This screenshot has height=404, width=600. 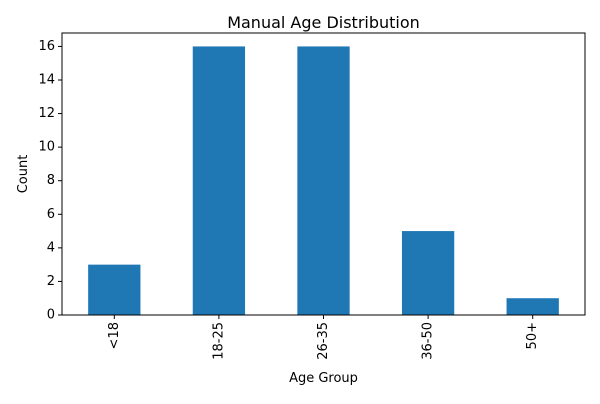 What do you see at coordinates (23, 174) in the screenshot?
I see `y-axis-title: Count` at bounding box center [23, 174].